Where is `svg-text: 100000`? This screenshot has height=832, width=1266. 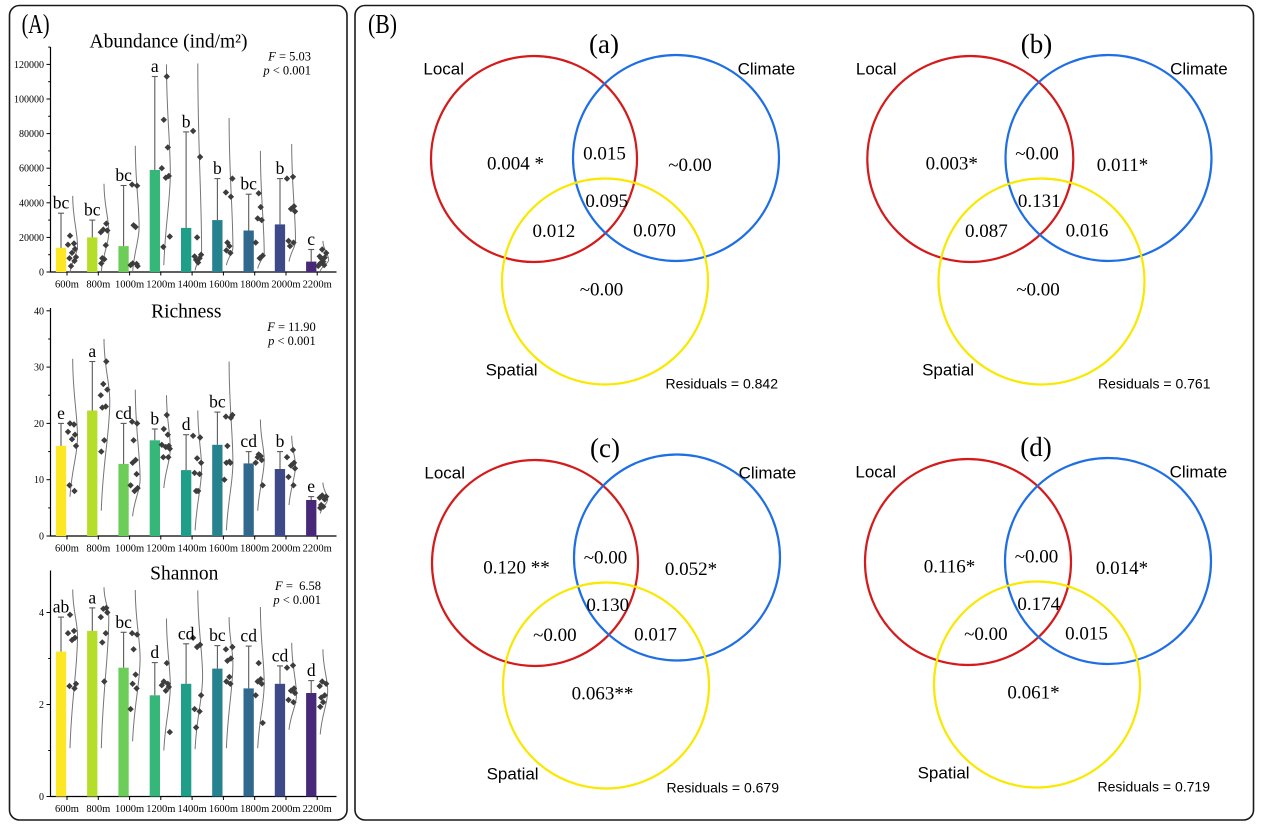 svg-text: 100000 is located at coordinates (29, 100).